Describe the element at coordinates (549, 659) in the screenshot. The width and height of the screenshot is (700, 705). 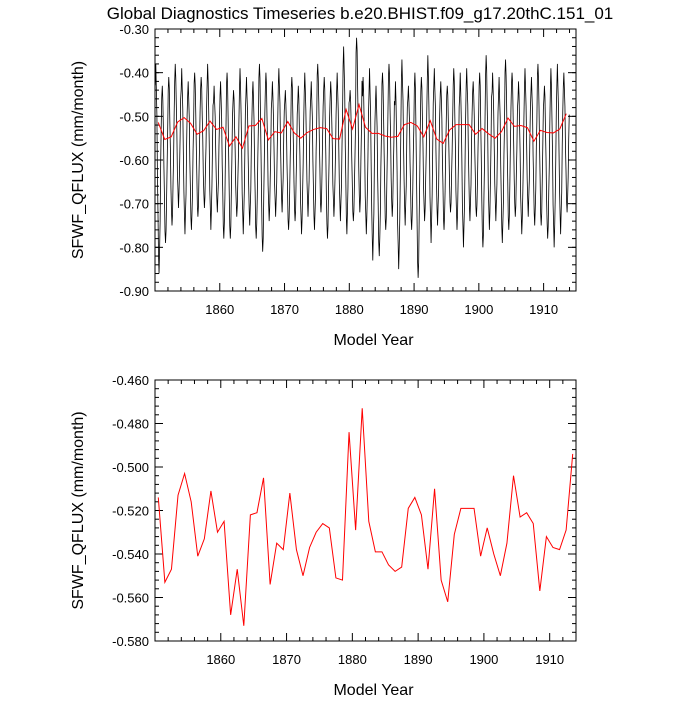
I see `panel-2-x-tick-label: 1910` at that location.